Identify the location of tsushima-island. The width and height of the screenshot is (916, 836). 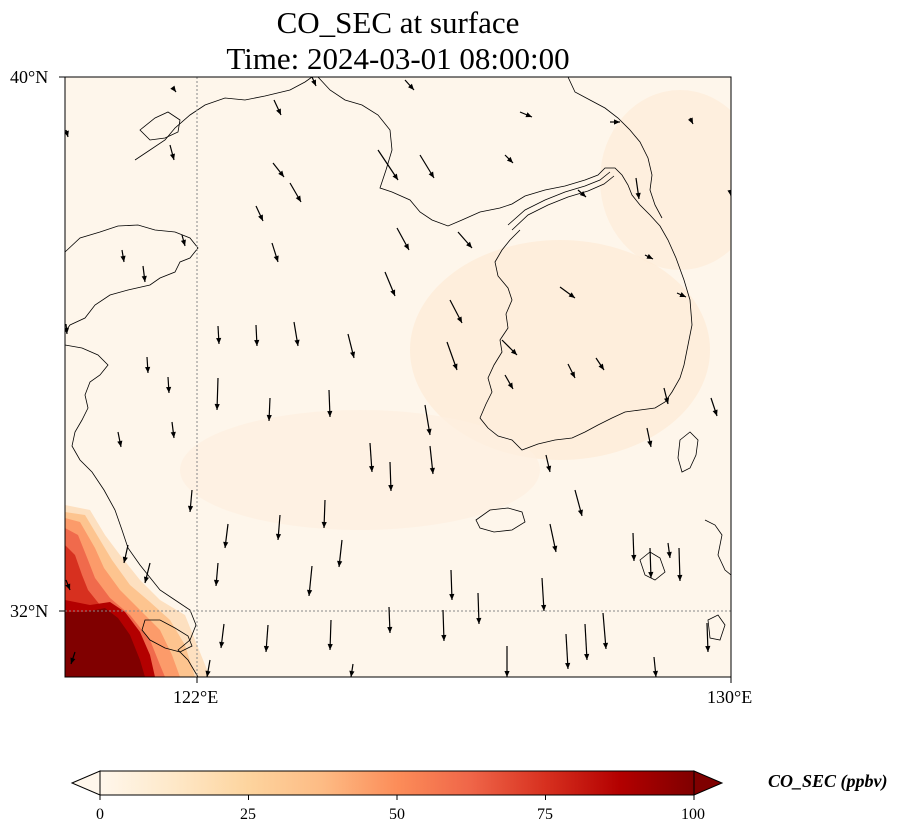
(688, 452).